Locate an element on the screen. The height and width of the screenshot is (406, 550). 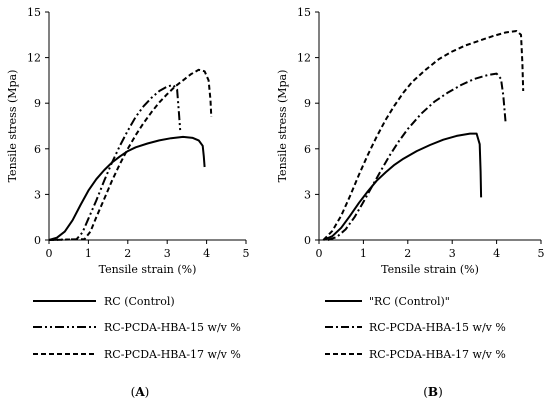
y-tick-label-b: 3 is located at coordinates (307, 194).